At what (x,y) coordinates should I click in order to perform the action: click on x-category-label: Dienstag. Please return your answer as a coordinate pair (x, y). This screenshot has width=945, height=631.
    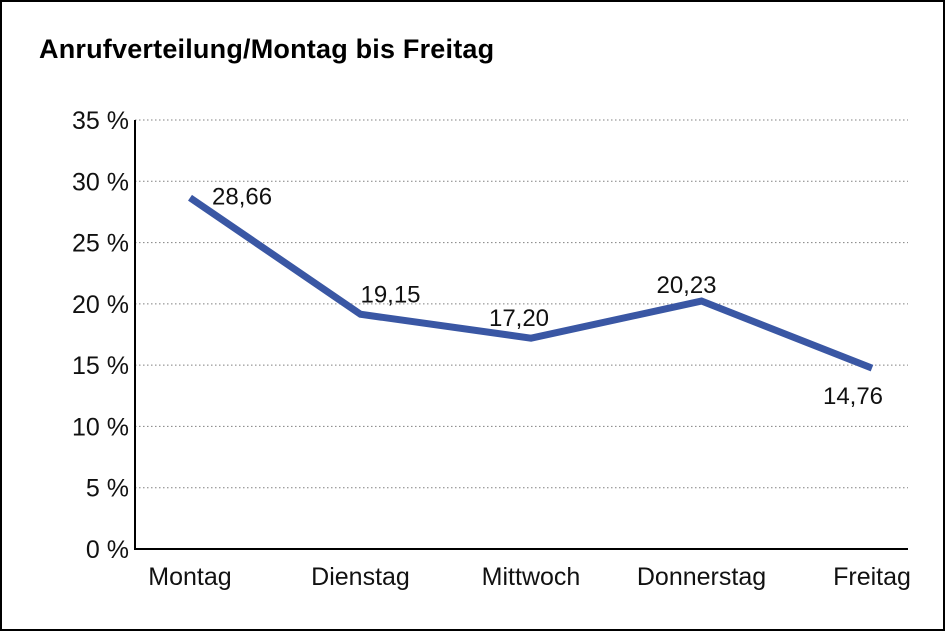
    Looking at the image, I should click on (360, 577).